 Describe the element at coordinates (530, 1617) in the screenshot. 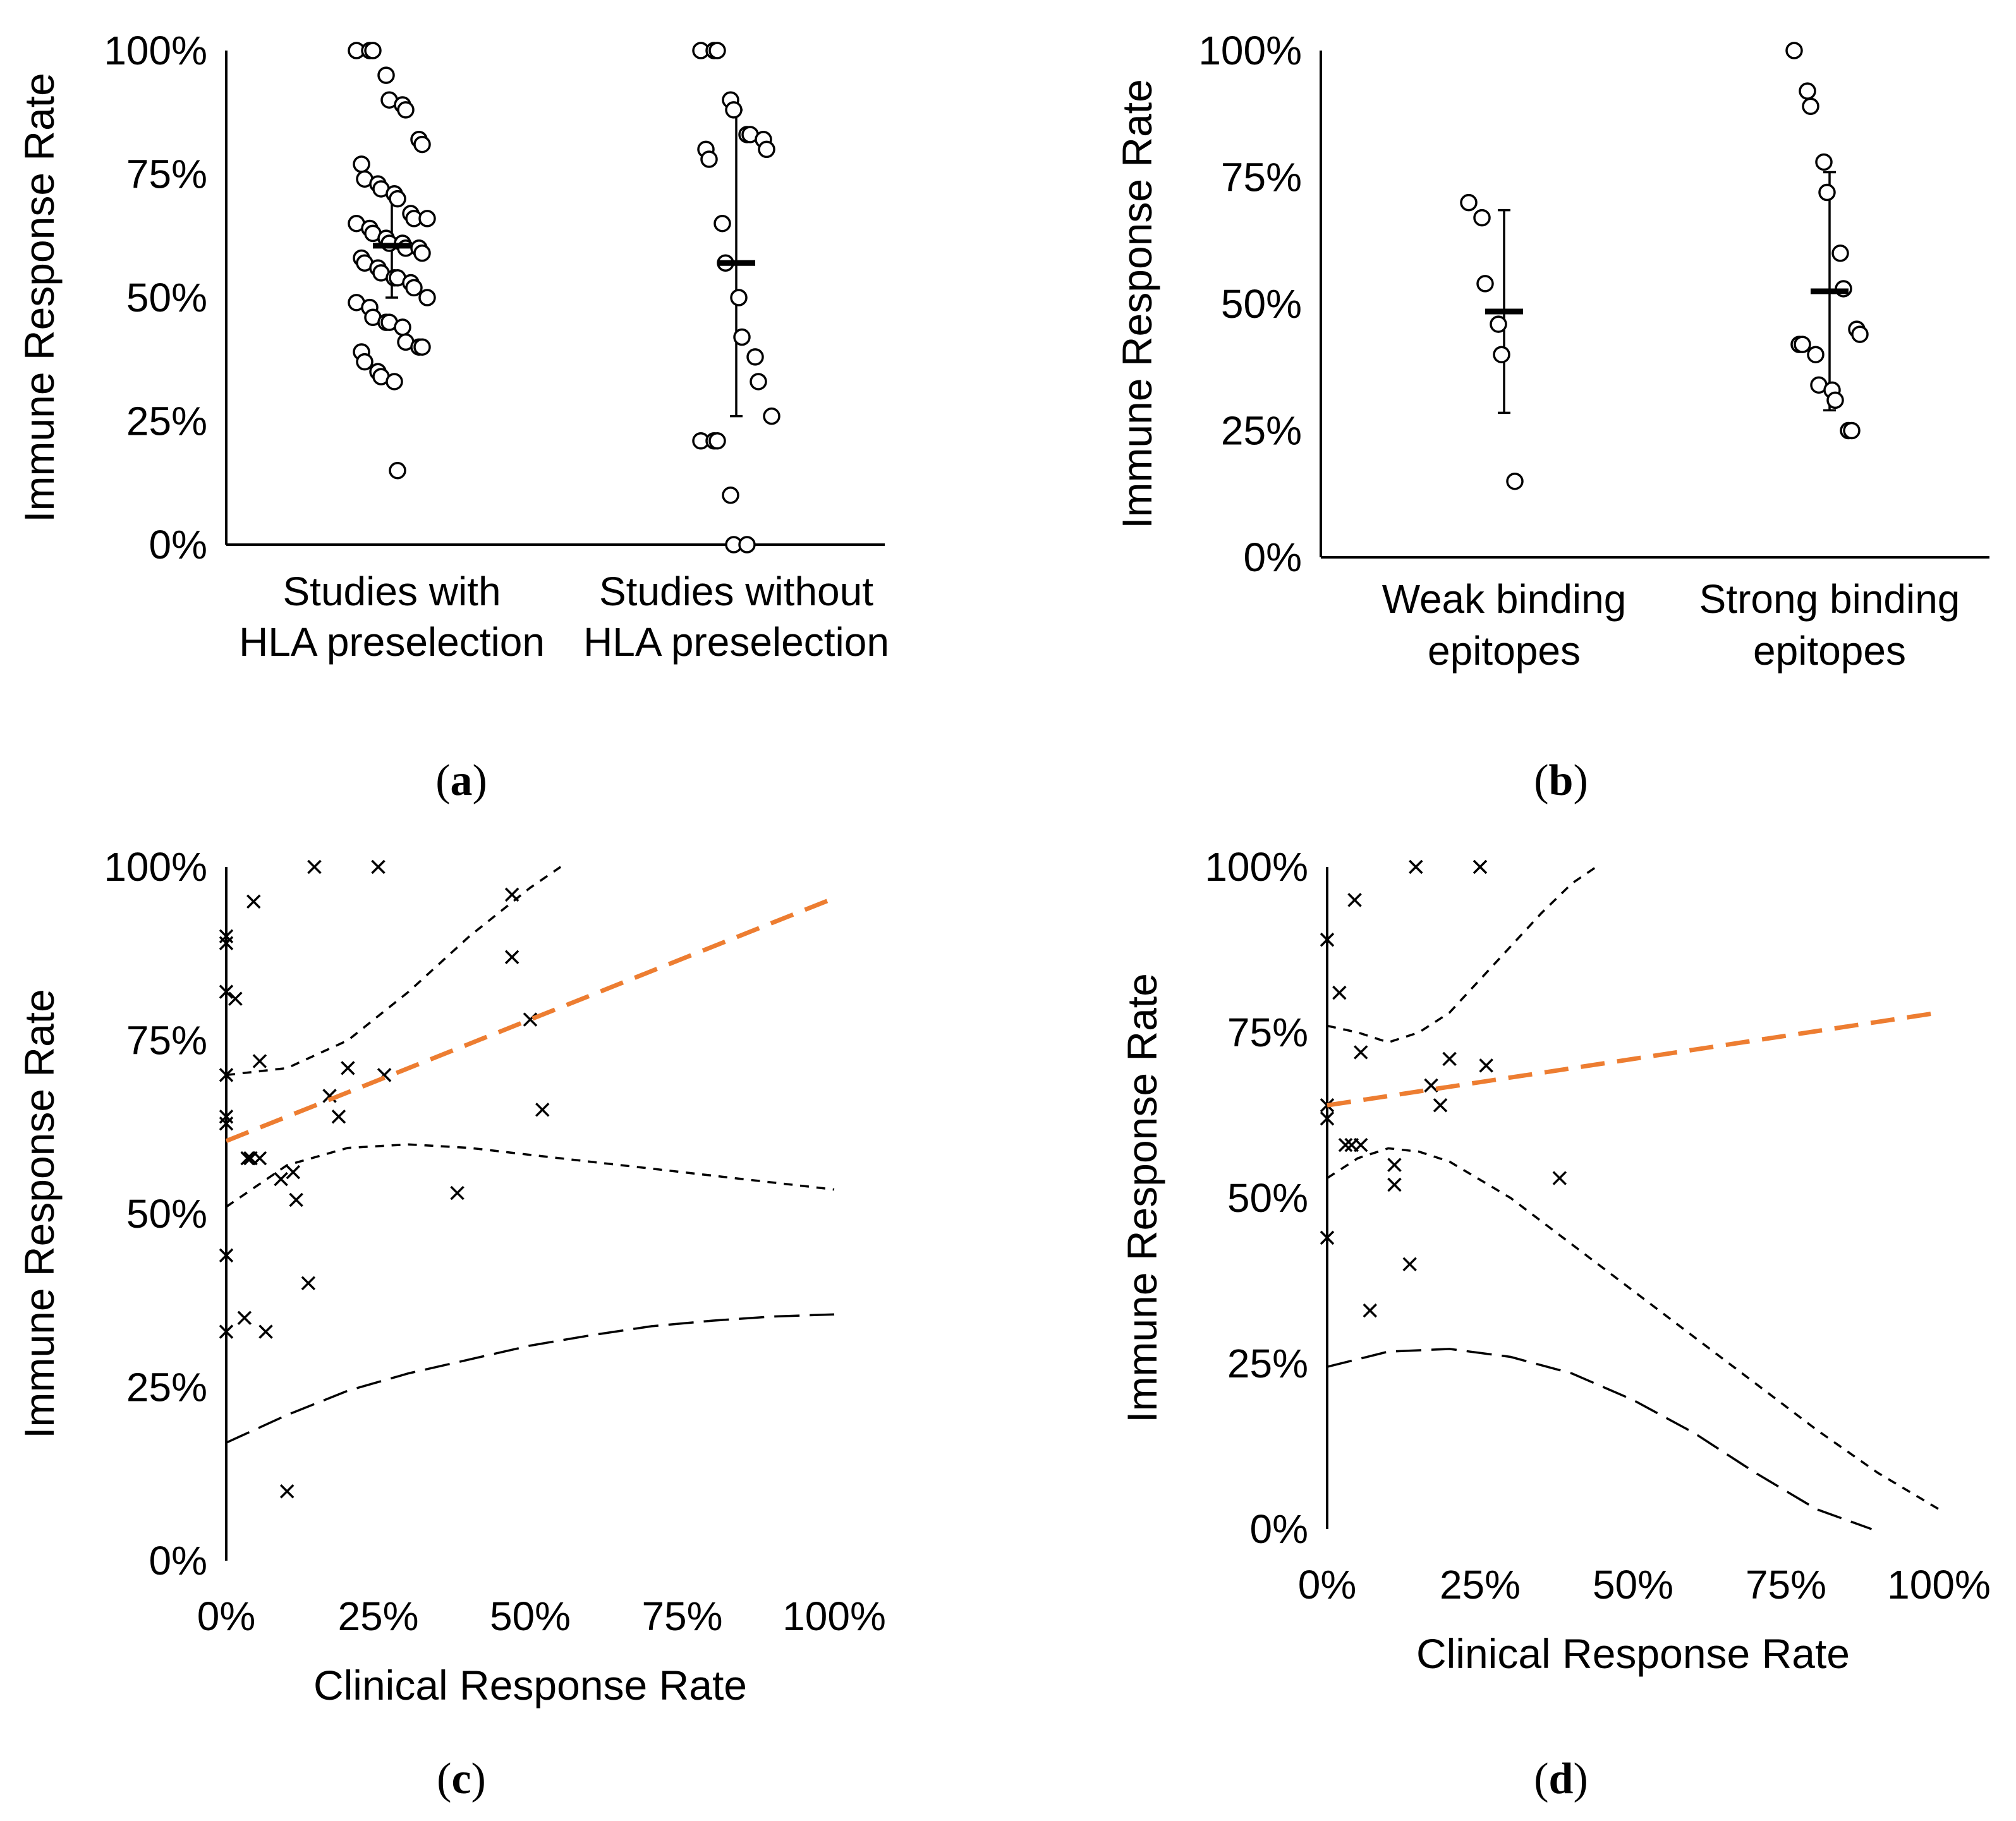

I see `x-tick-label: 50%` at that location.